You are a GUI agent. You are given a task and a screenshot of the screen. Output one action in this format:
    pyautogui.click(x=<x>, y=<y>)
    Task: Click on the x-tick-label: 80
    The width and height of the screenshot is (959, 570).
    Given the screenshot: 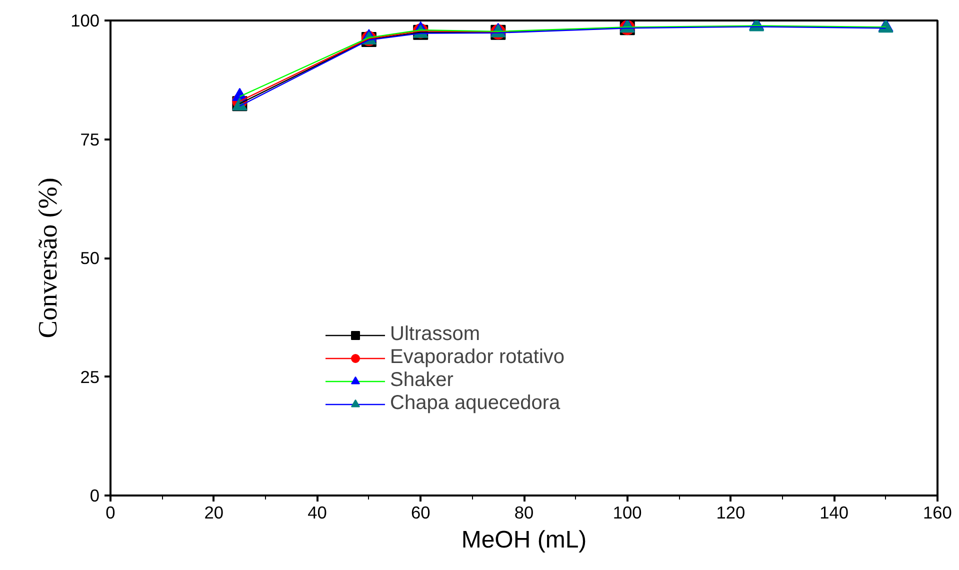 What is the action you would take?
    pyautogui.click(x=524, y=512)
    